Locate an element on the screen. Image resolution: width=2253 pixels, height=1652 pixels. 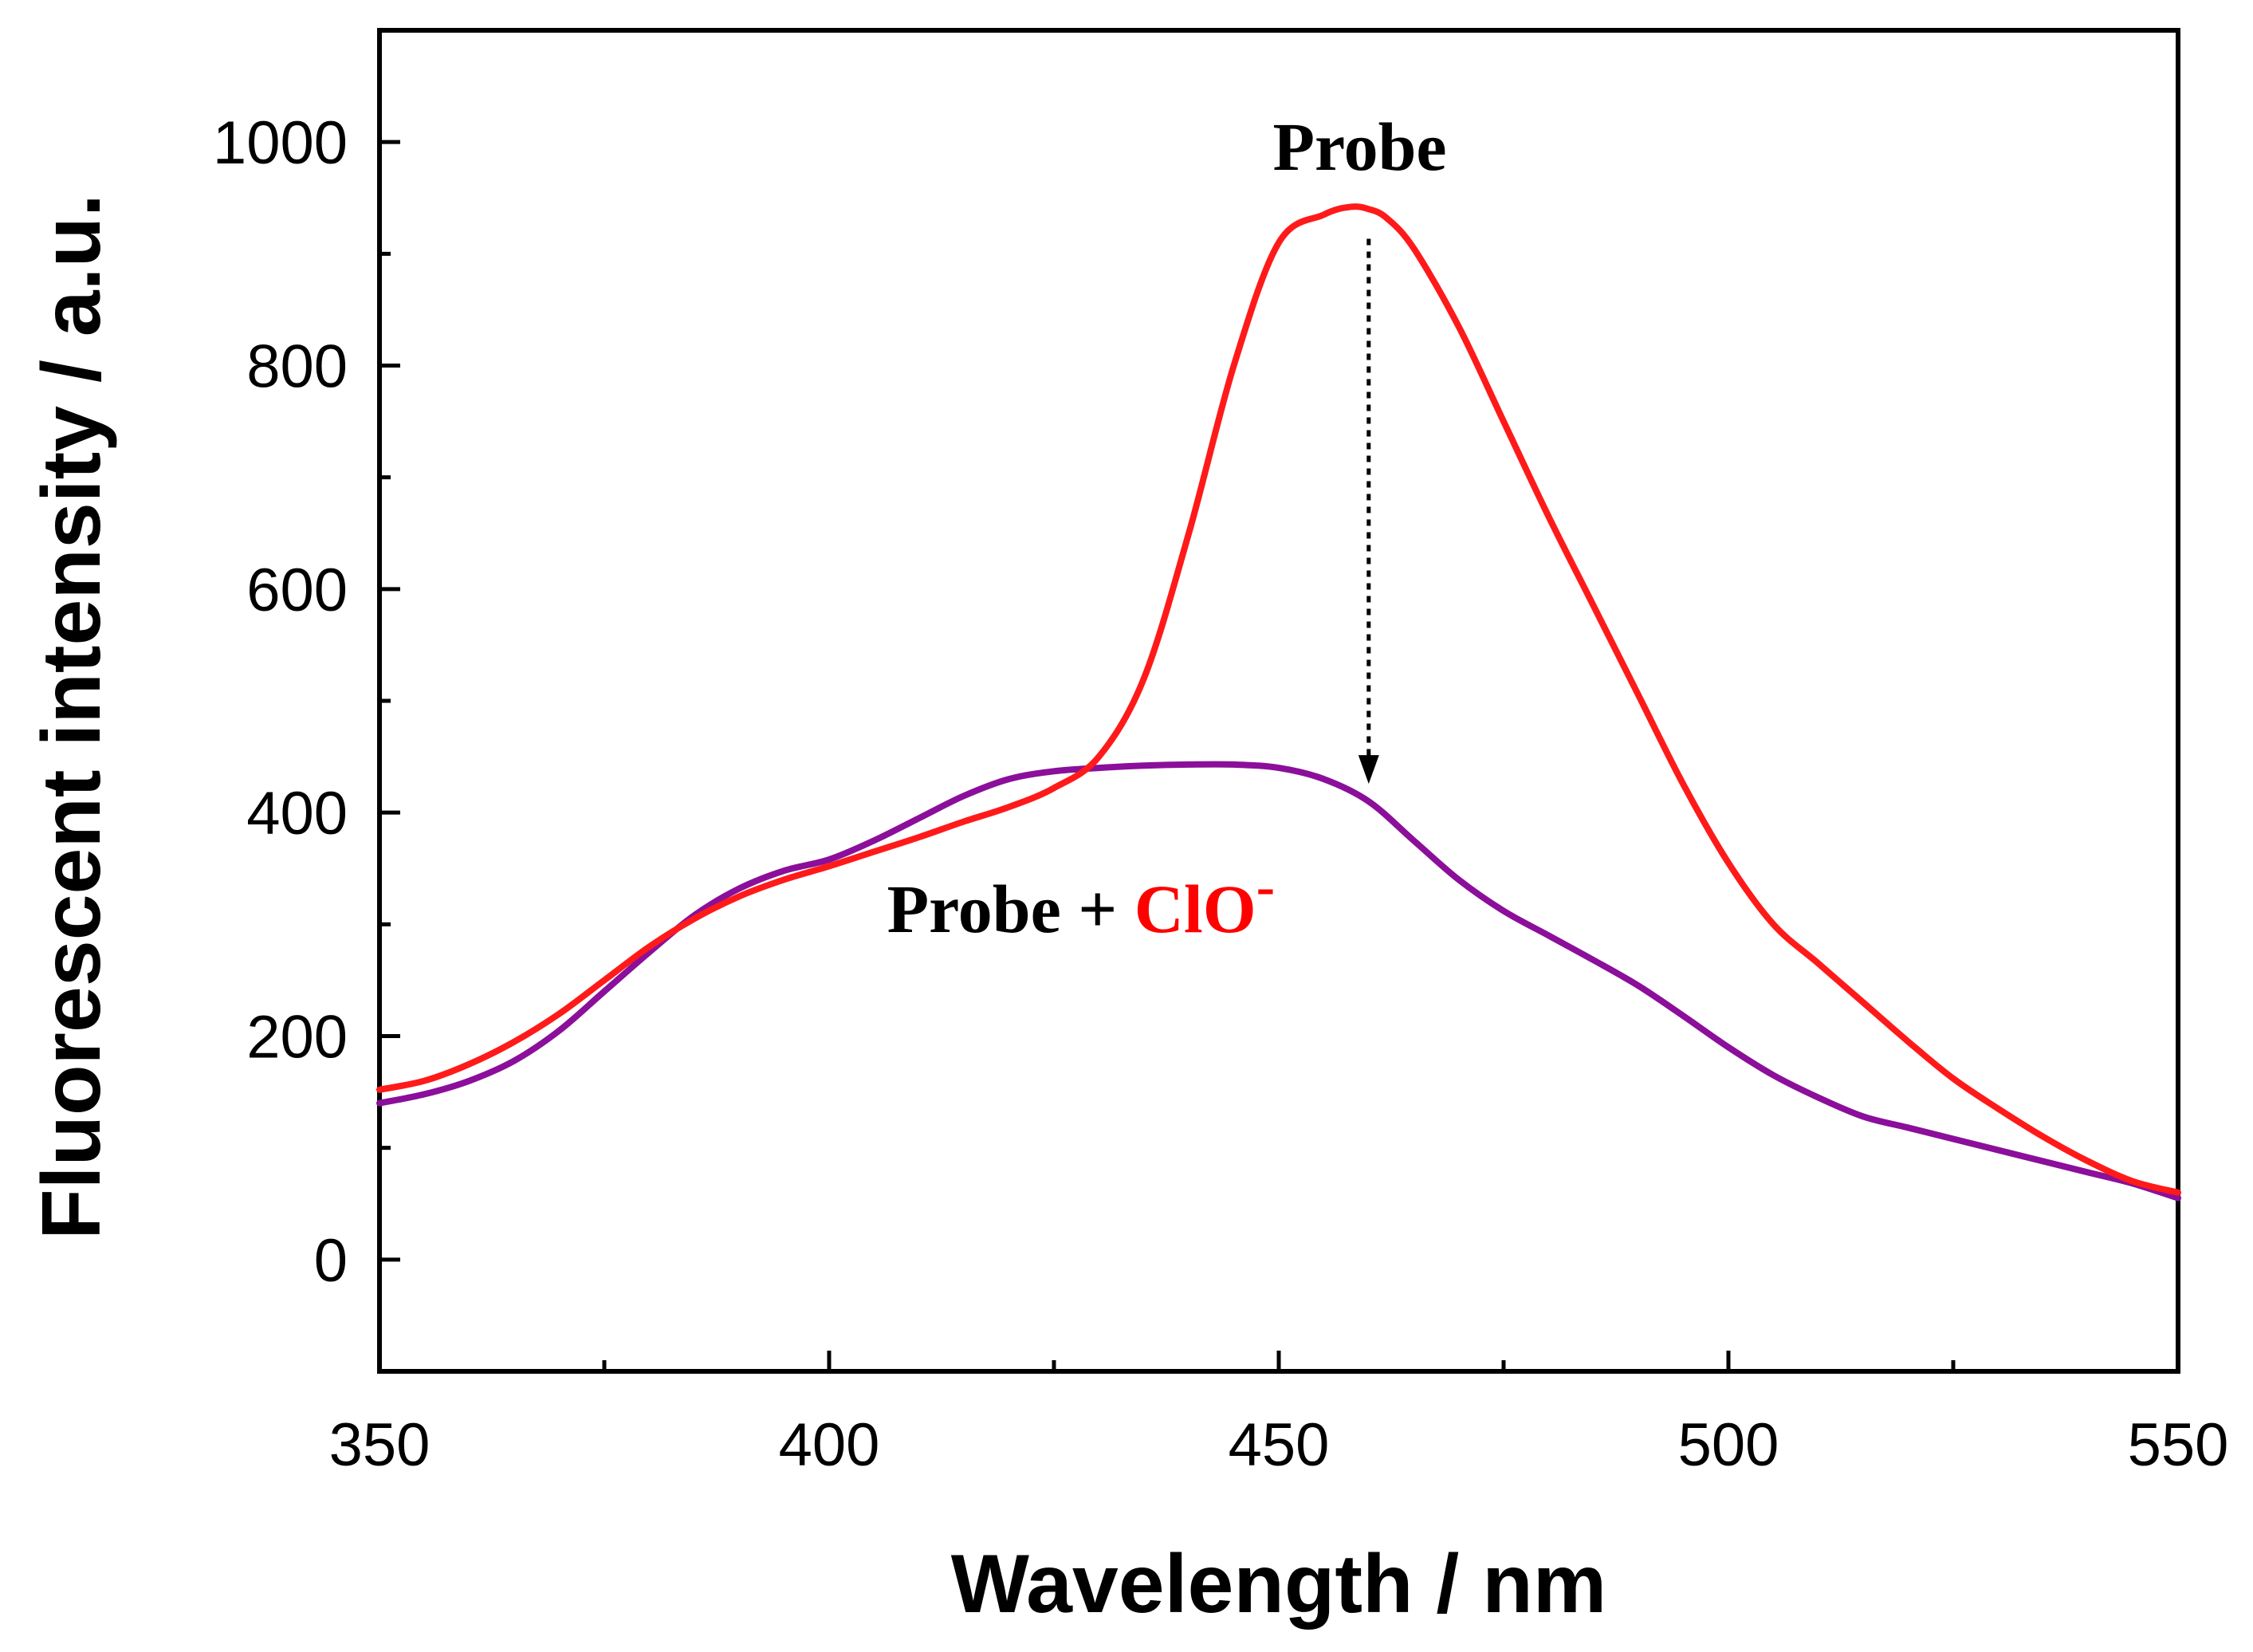
y-tick-label: 200 is located at coordinates (297, 1038).